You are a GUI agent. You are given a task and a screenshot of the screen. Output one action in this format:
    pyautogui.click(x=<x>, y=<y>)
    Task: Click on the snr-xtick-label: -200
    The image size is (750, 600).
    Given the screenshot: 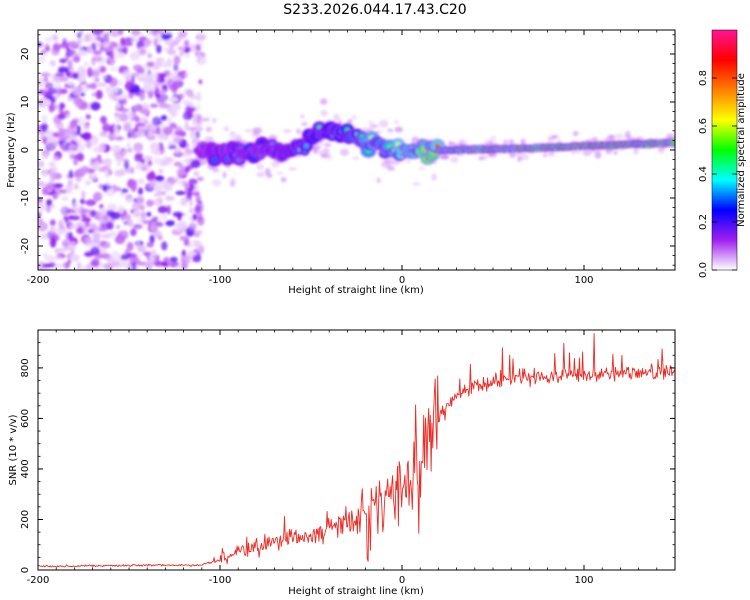 What is the action you would take?
    pyautogui.click(x=38, y=580)
    